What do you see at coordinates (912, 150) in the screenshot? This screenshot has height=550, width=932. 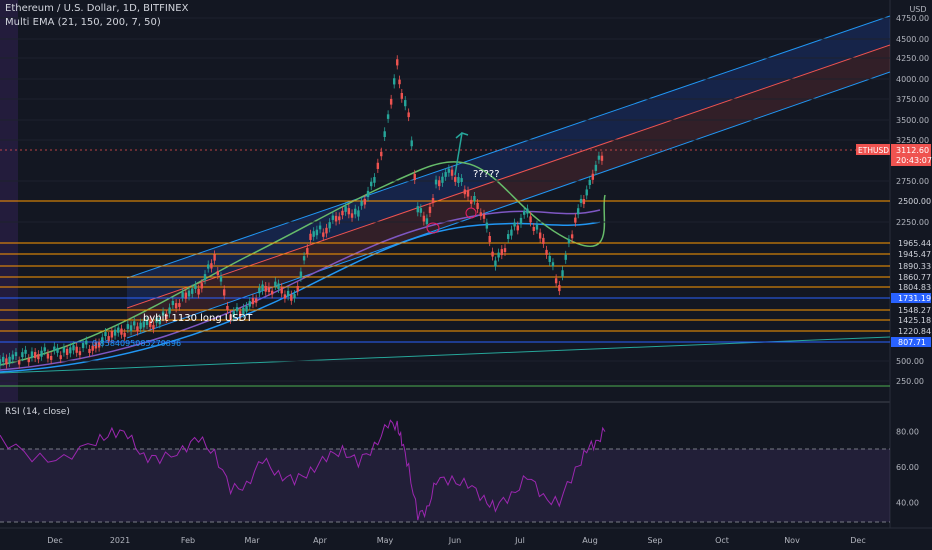 I see `last-price-label: 3112.60` at bounding box center [912, 150].